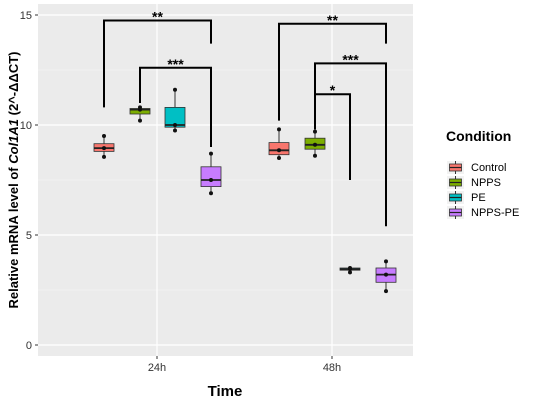  What do you see at coordinates (29, 346) in the screenshot?
I see `y-tick-label: 0` at bounding box center [29, 346].